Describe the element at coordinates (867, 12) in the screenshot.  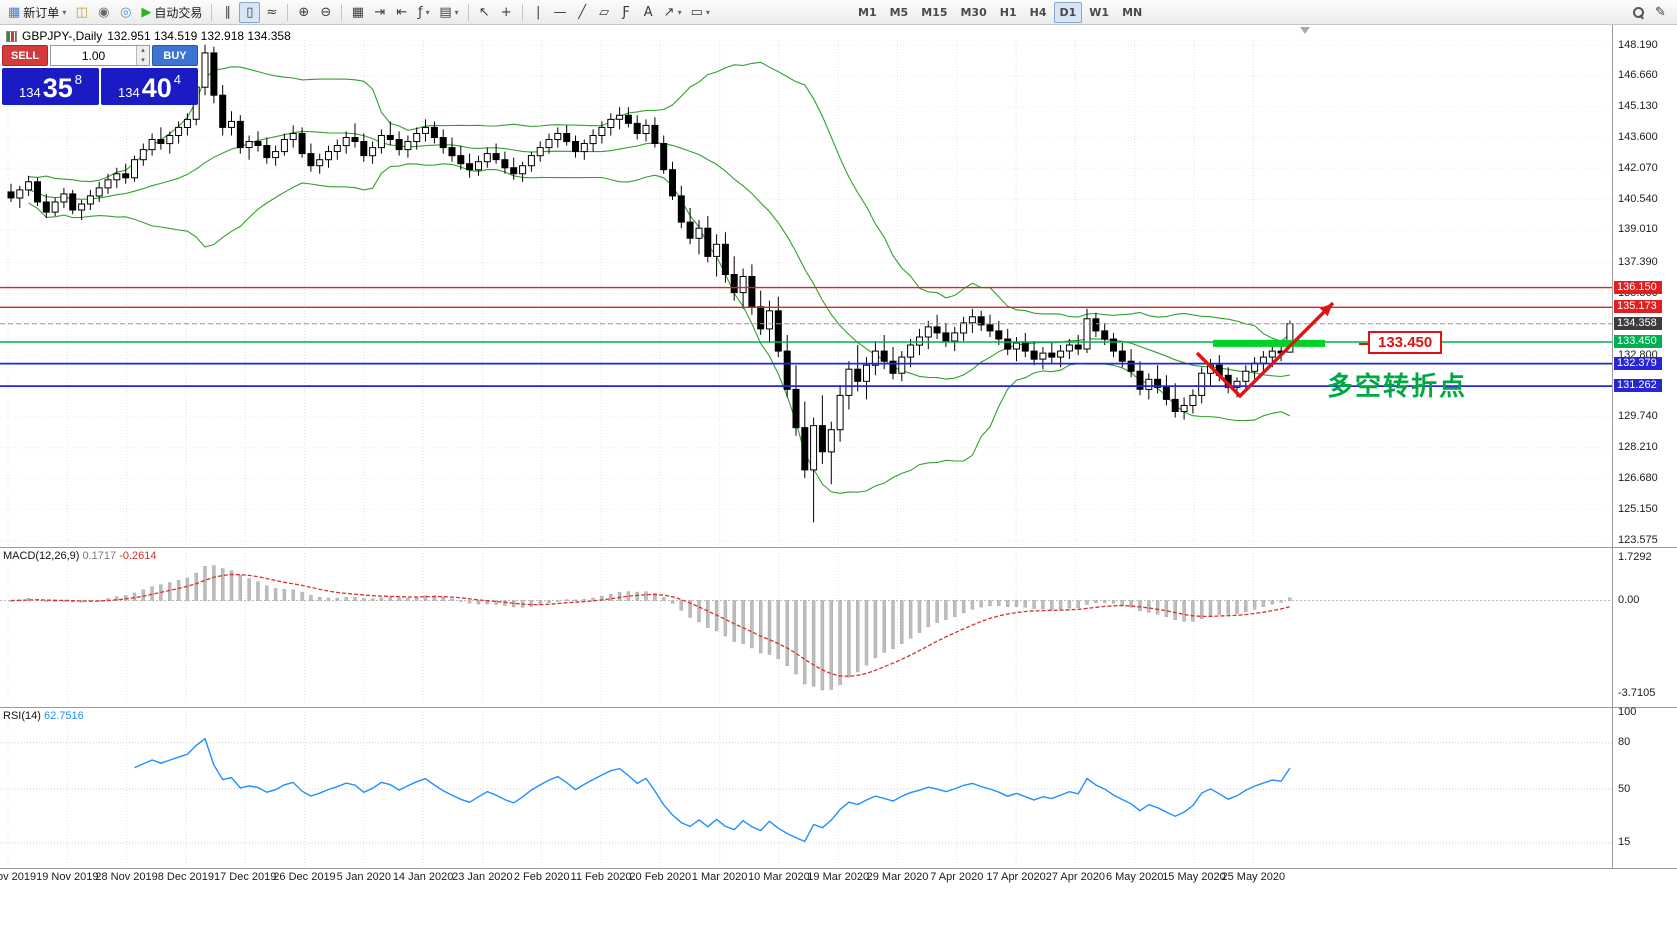
I see `timeframe-m1: M1` at that location.